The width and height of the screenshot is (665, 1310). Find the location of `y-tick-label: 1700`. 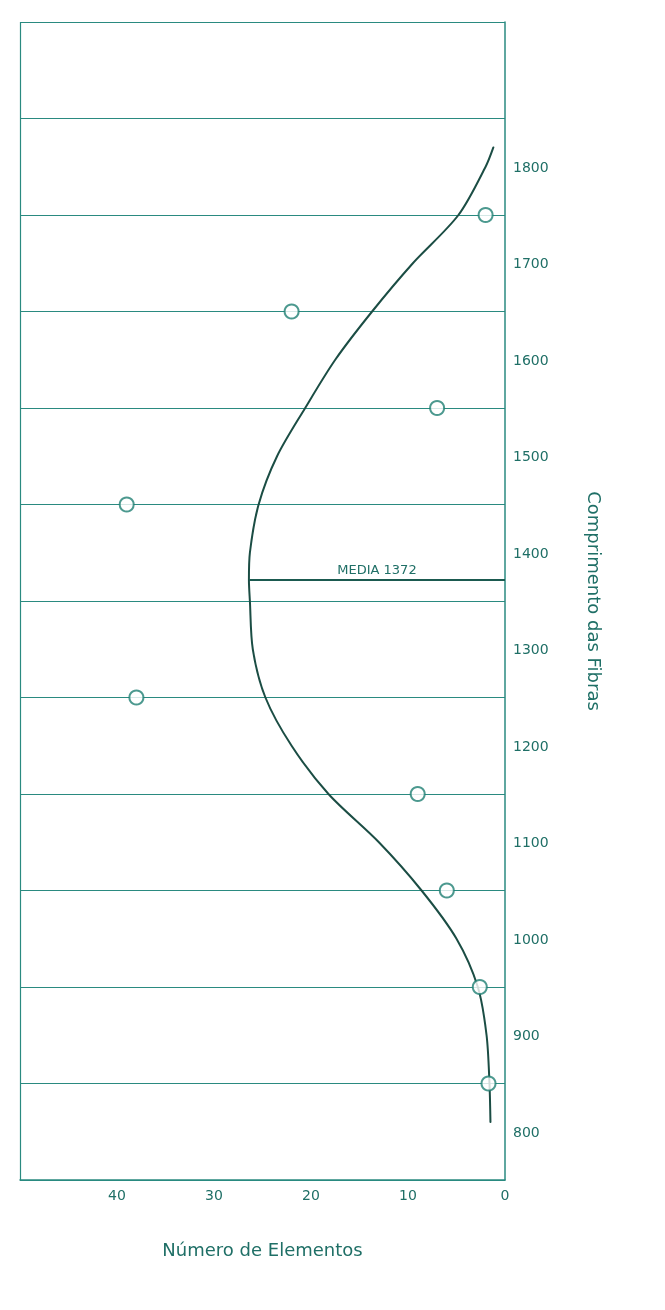

y-tick-label: 1700 is located at coordinates (531, 263).